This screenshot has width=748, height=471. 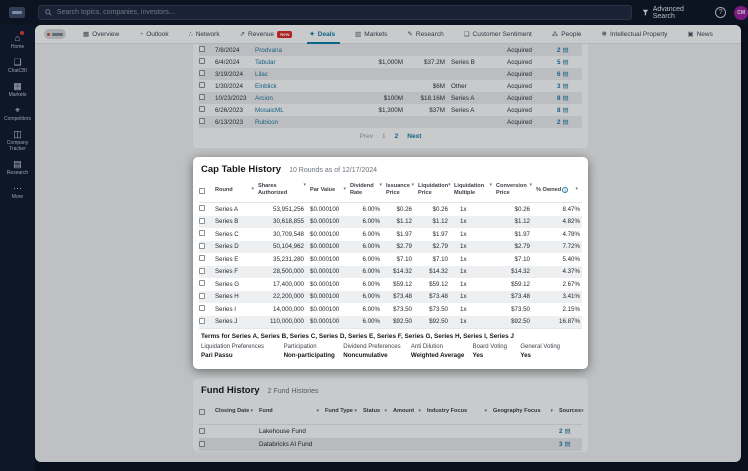 I want to click on deal-company-link: Arcion, so click(x=264, y=98).